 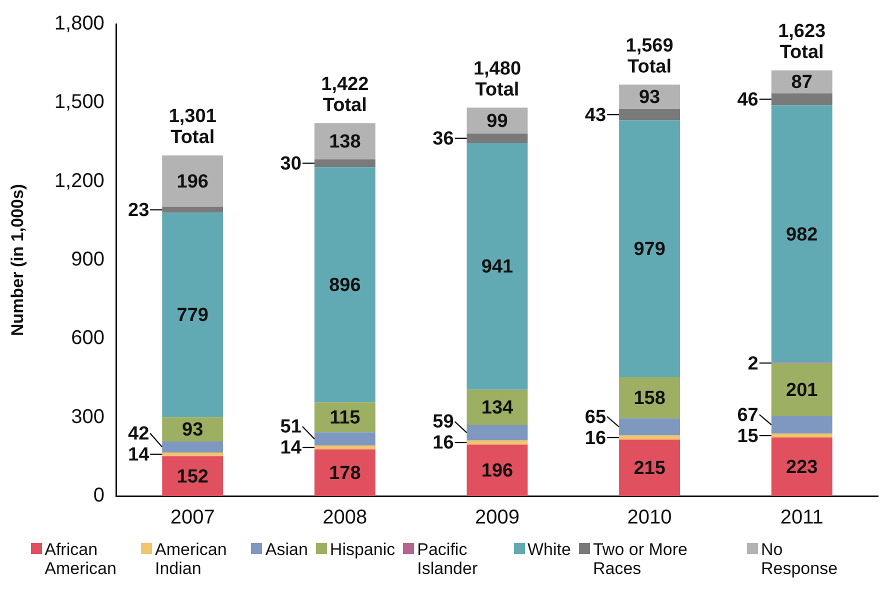 What do you see at coordinates (79, 23) in the screenshot?
I see `y-tick-label: 1,800` at bounding box center [79, 23].